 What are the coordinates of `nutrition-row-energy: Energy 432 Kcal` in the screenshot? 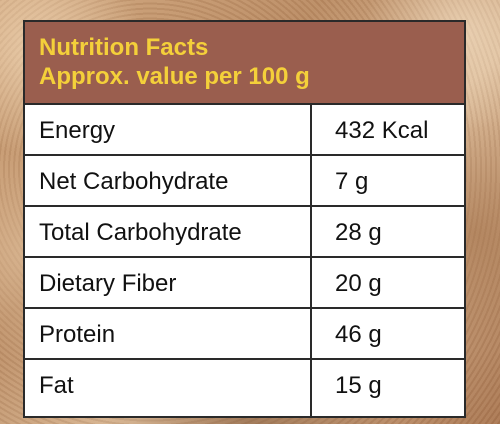 It's located at (244, 128).